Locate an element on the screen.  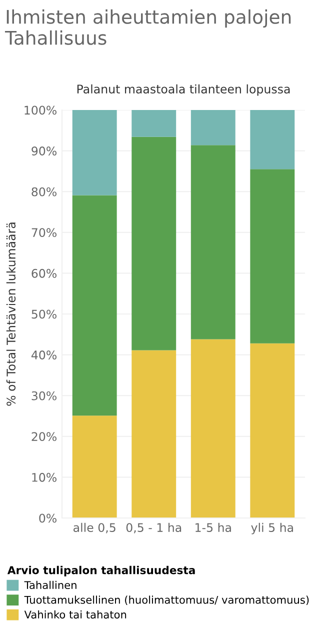
legend-label: Tahallinen is located at coordinates (50, 585).